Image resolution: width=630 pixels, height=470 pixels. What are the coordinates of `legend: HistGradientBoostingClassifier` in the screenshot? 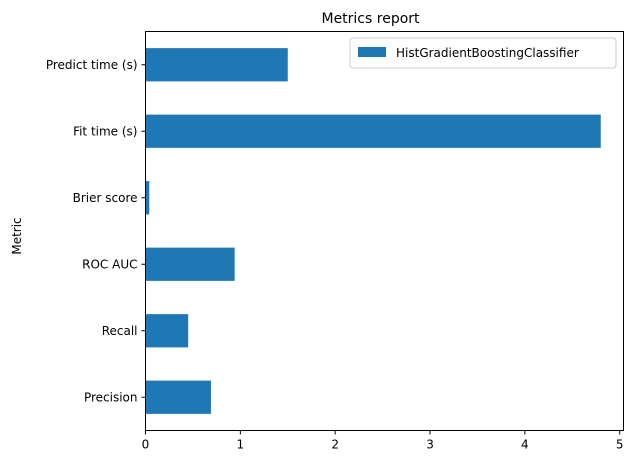 It's located at (483, 53).